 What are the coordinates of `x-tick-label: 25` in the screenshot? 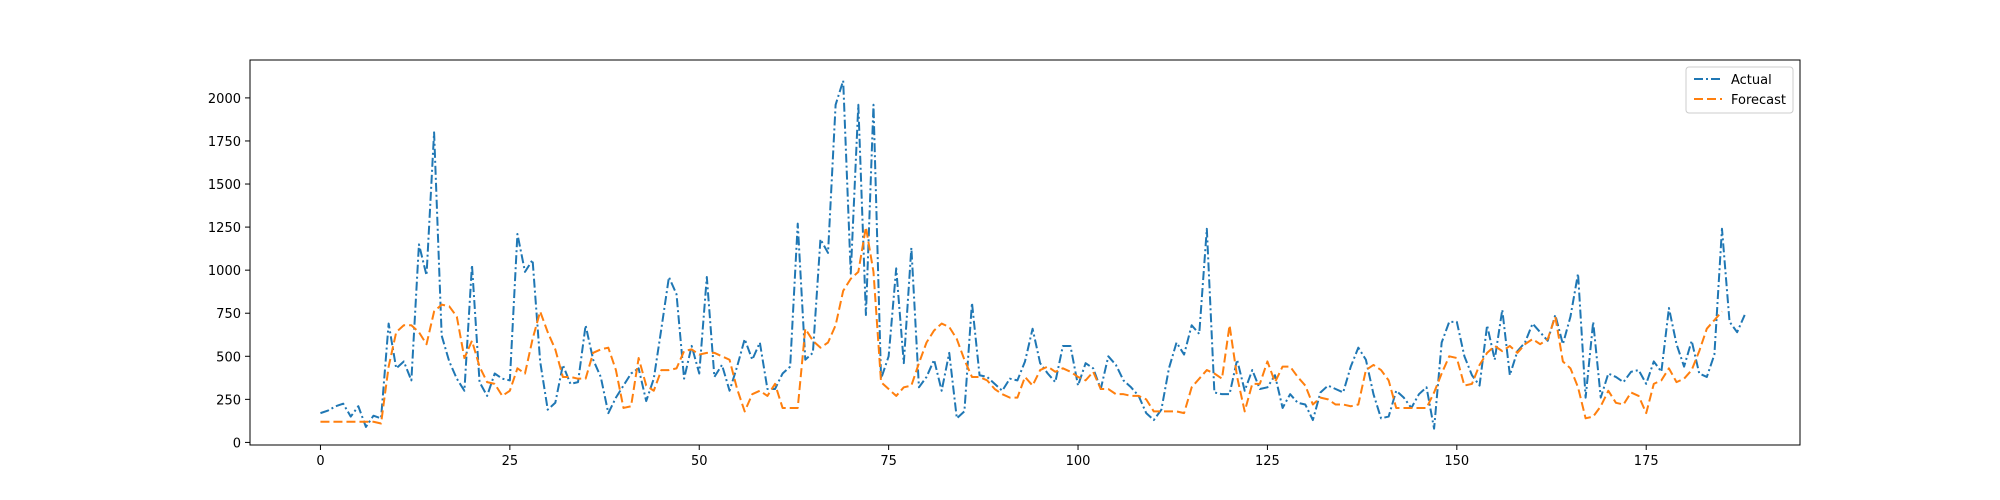 It's located at (510, 461).